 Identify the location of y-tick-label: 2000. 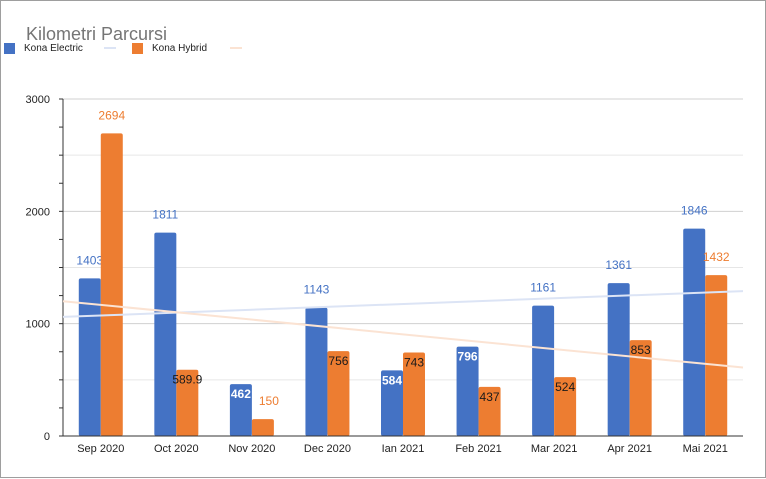
(38, 212).